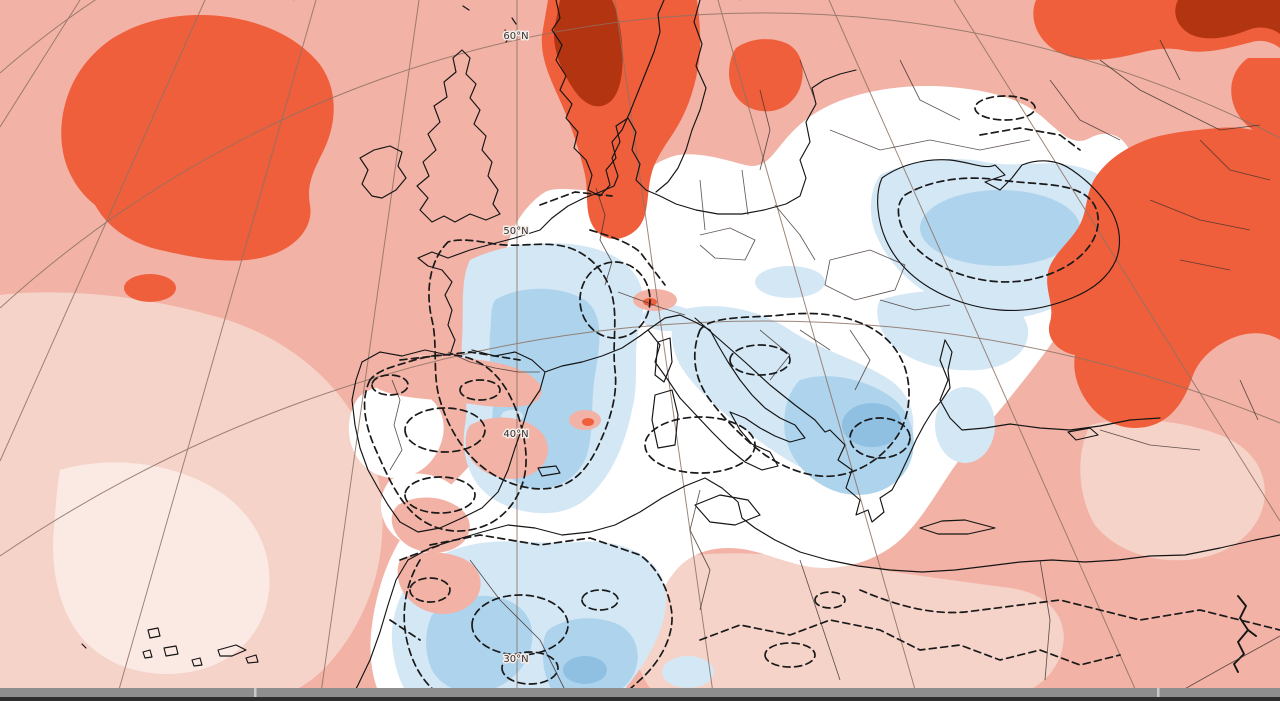 Image resolution: width=1280 pixels, height=701 pixels. Describe the element at coordinates (489, 24) in the screenshot. I see `coastline-shetland-faroe` at that location.